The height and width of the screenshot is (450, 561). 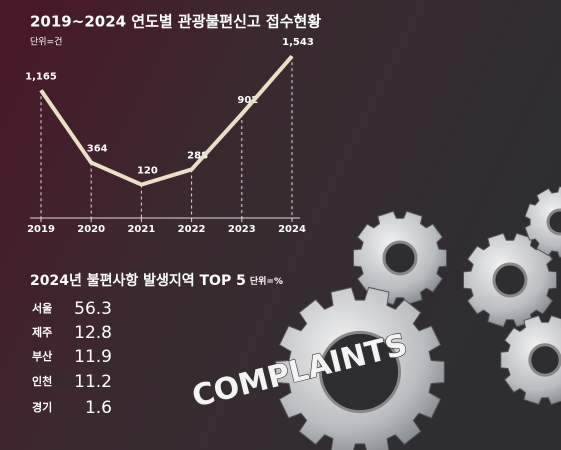 I want to click on region-value: 11.9, so click(x=93, y=357).